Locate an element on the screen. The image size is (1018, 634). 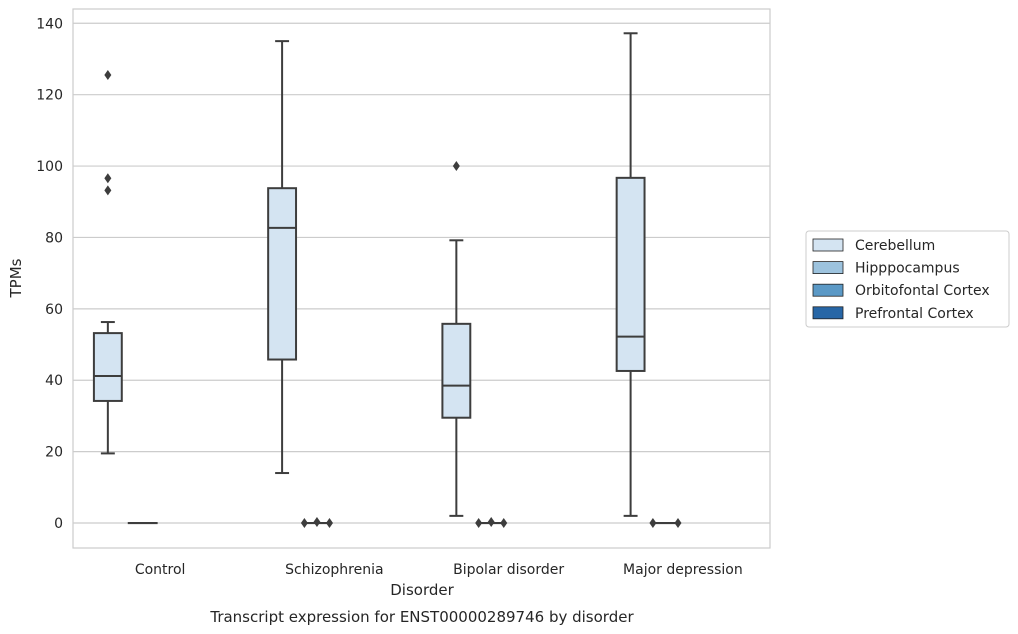
x-axis-label: Disorder is located at coordinates (422, 590).